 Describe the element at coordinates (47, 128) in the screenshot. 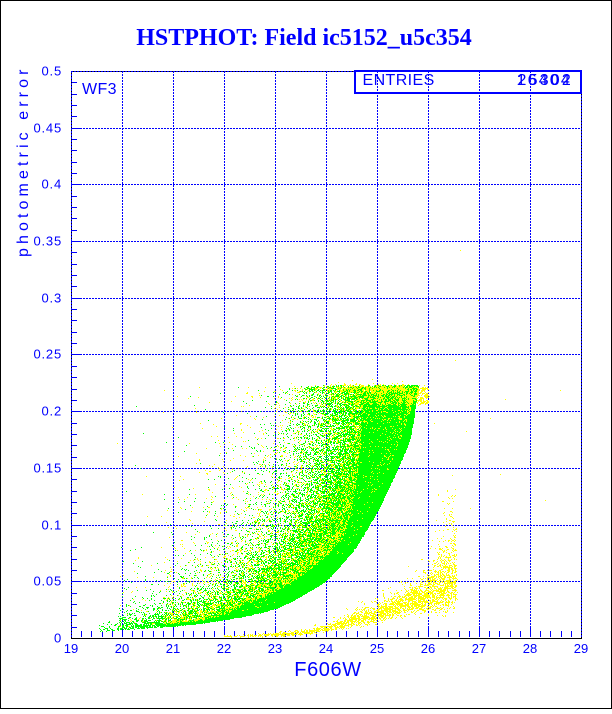

I see `svg-text: 0.45` at that location.